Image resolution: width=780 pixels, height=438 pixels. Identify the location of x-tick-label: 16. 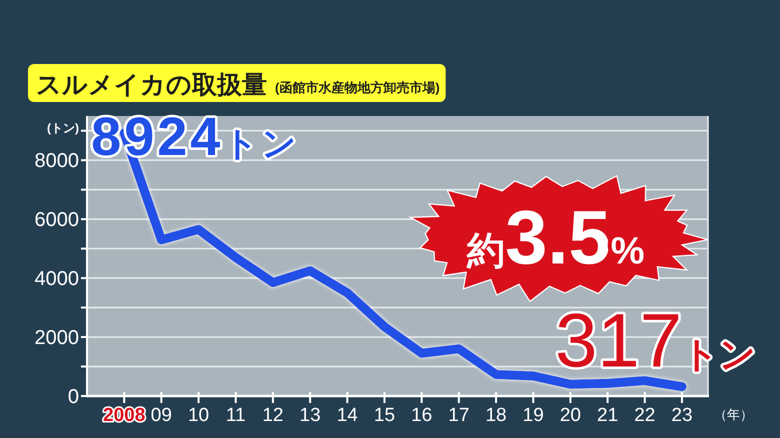
(421, 415).